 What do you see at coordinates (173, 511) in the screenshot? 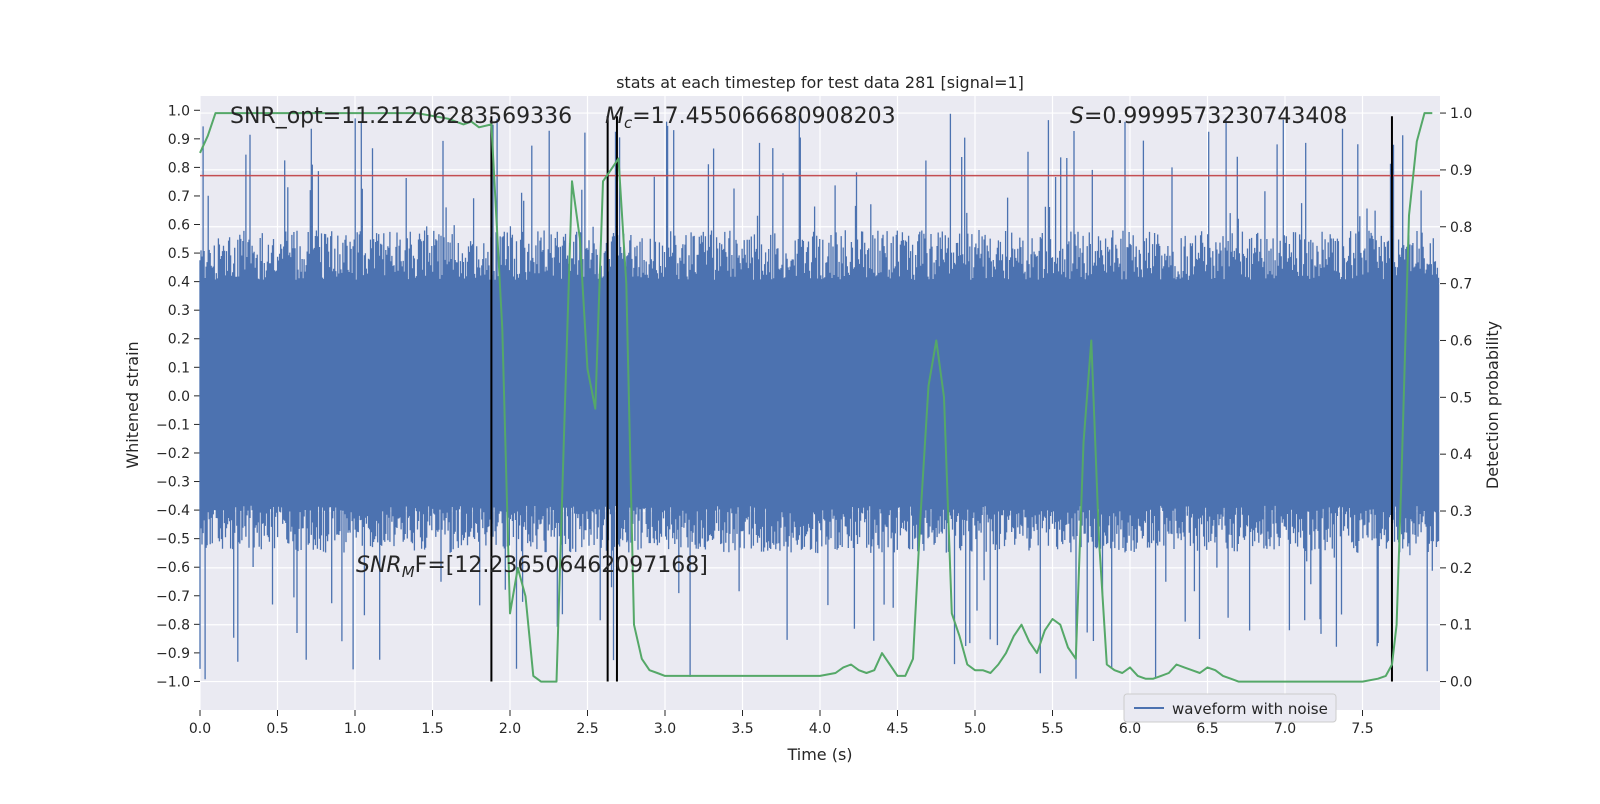
I see `left-tick-label: −0.4` at bounding box center [173, 511].